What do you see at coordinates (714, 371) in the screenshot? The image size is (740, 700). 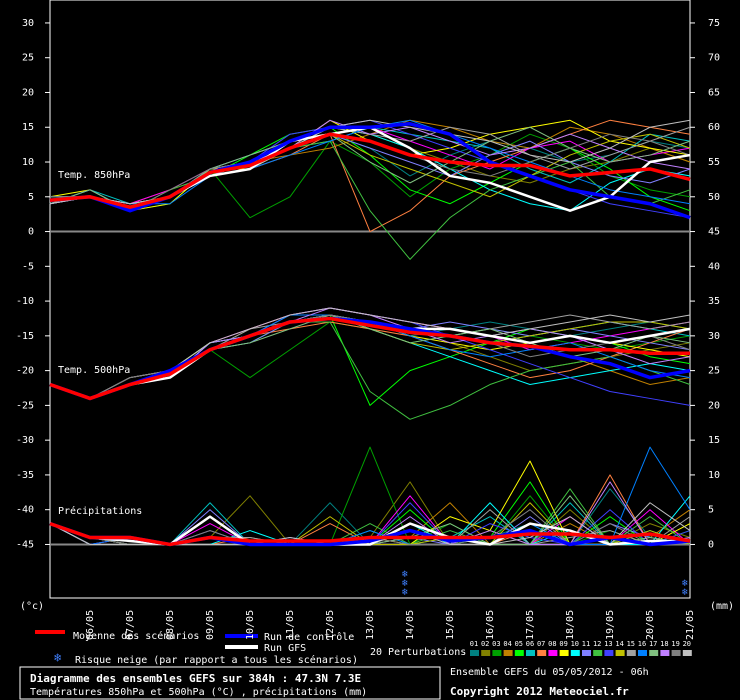 I see `y2-tick-label: 25` at bounding box center [714, 371].